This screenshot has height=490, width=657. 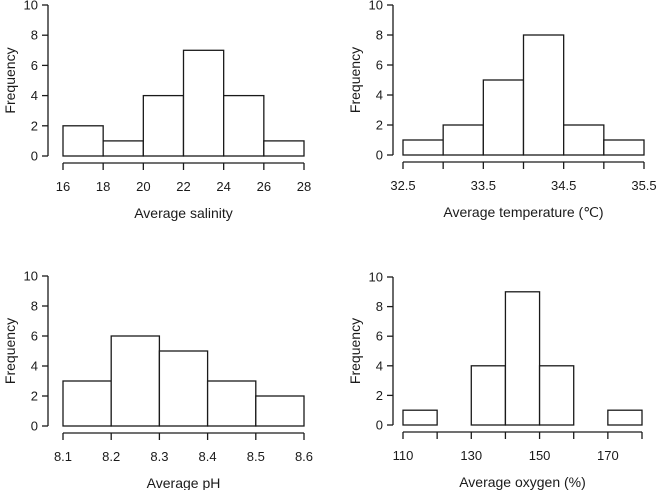 I want to click on x-tick-label: 33.5, so click(x=483, y=185).